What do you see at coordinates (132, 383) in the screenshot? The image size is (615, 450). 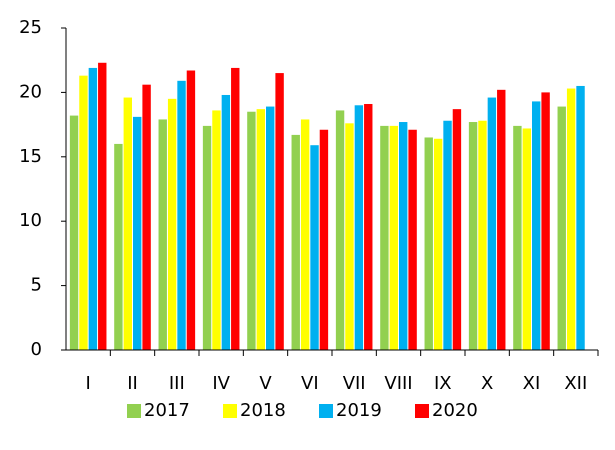 I see `x-tick-label: II` at bounding box center [132, 383].